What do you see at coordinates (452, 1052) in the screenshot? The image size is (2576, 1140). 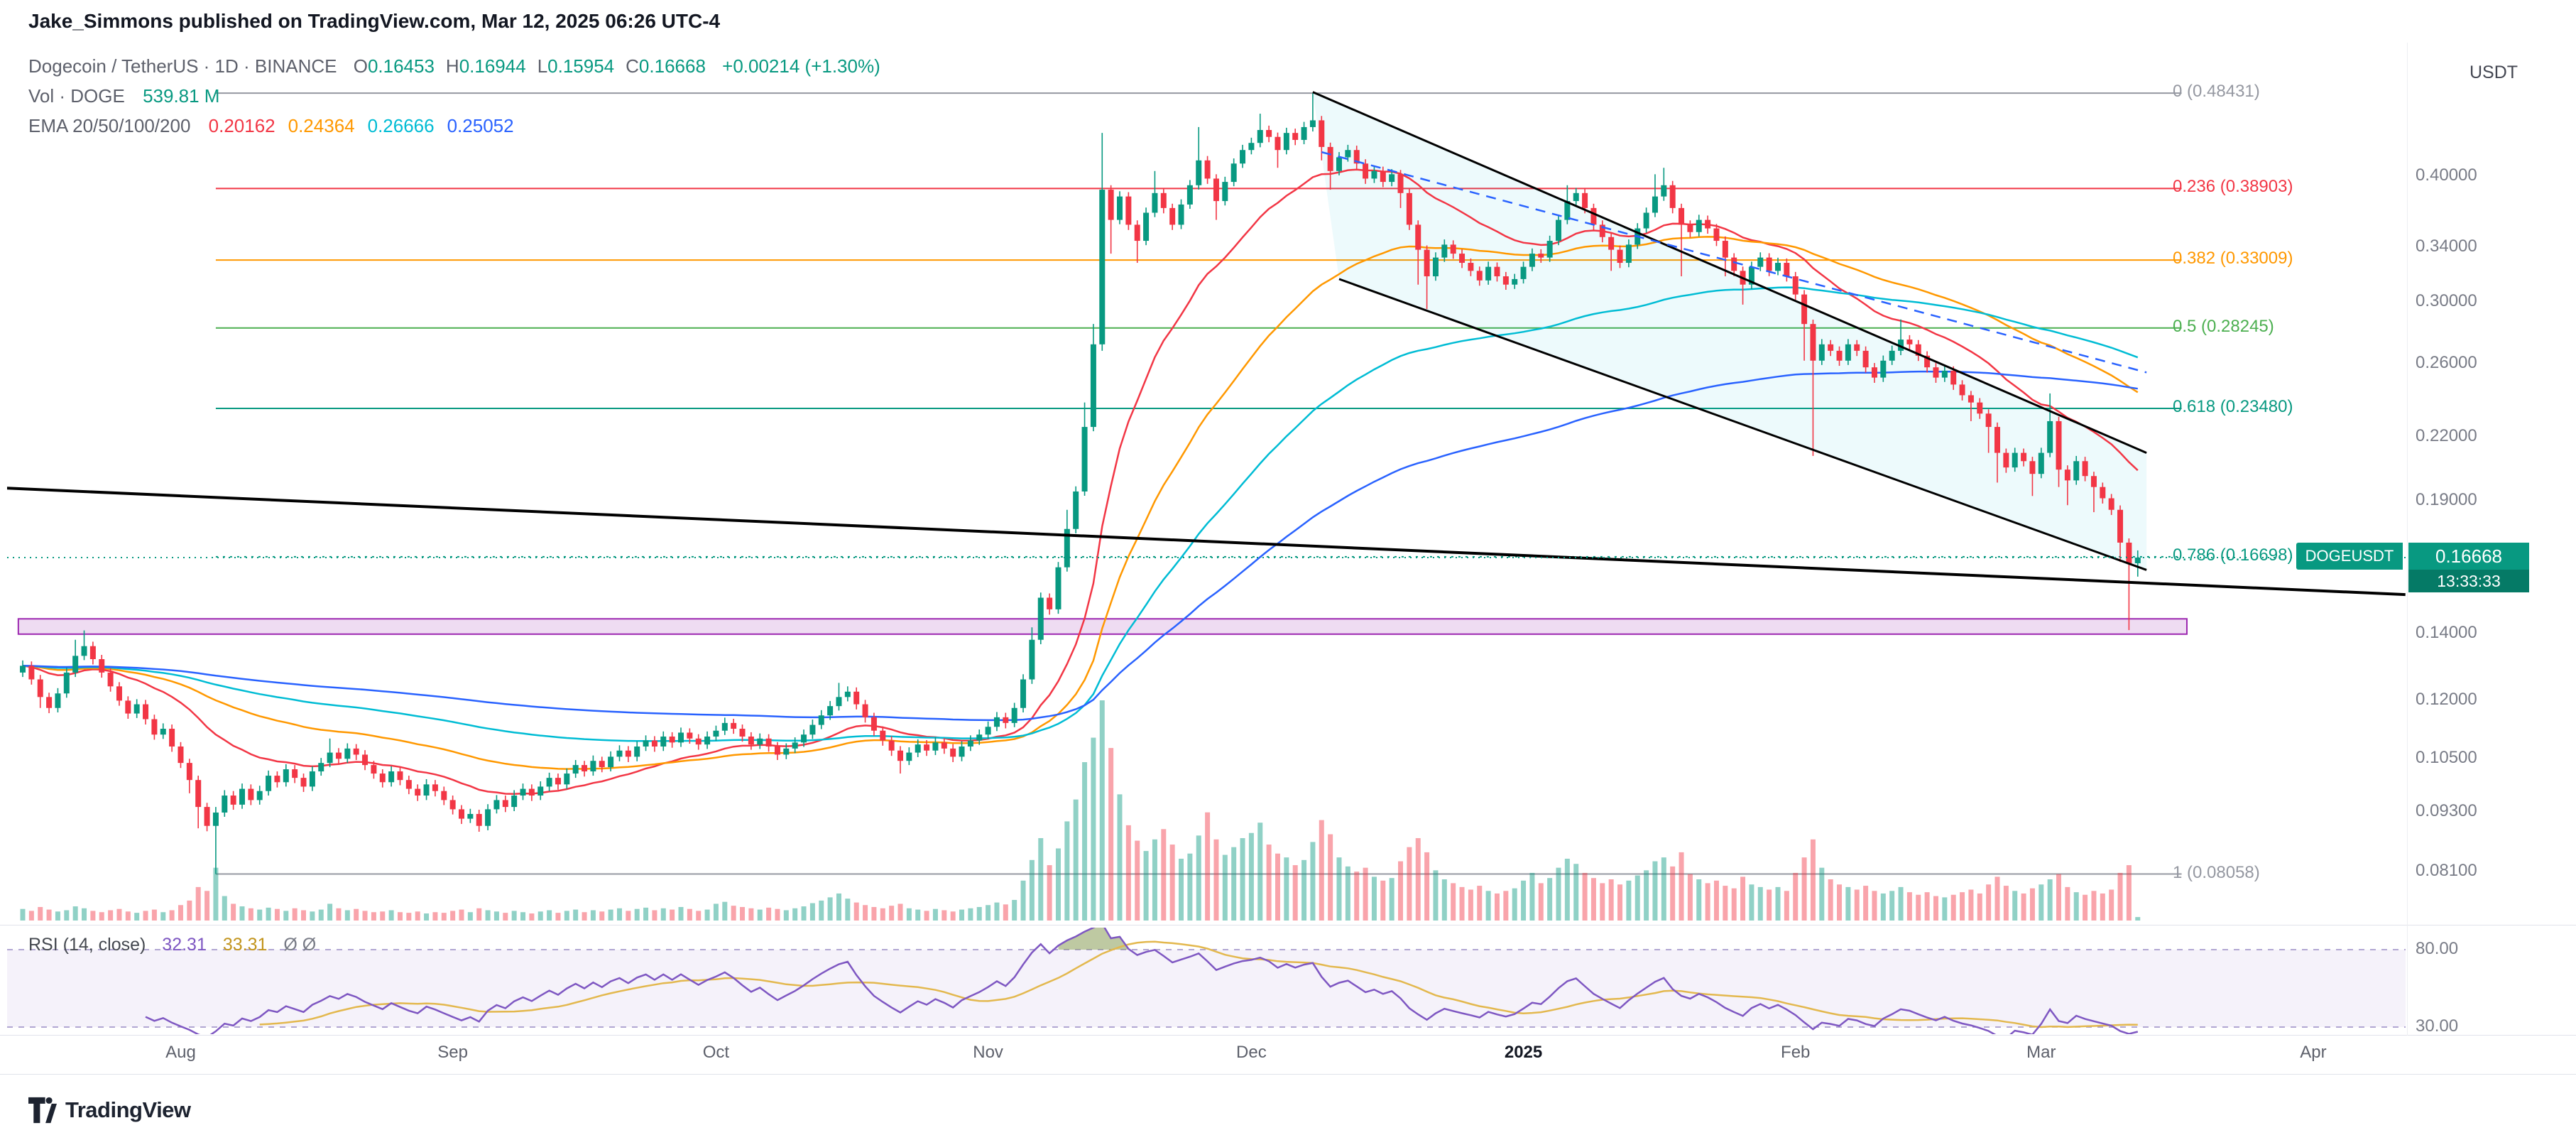 I see `time-axis-label: Sep` at bounding box center [452, 1052].